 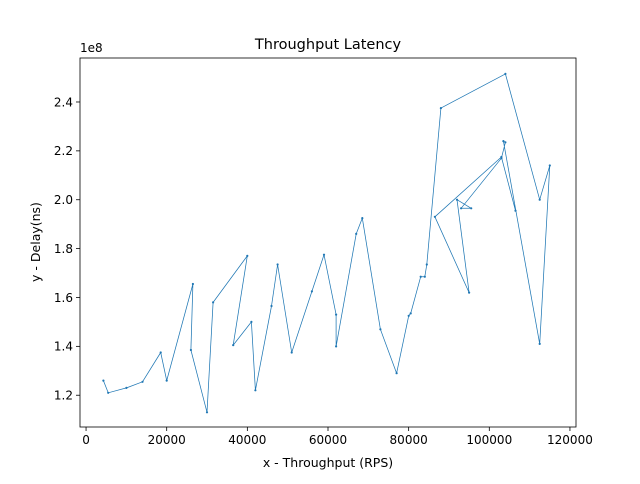 What do you see at coordinates (63, 102) in the screenshot?
I see `y-tick-label: 2.4` at bounding box center [63, 102].